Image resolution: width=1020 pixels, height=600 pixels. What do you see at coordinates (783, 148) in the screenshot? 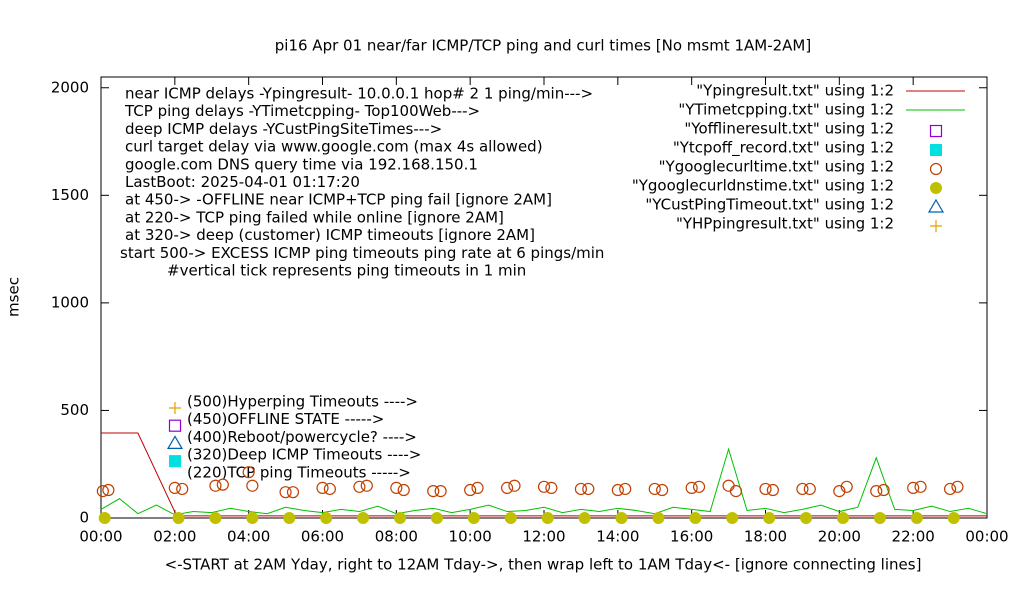
I see `legend-label: "Ytcpoff_record.txt" using 1:2` at bounding box center [783, 148].